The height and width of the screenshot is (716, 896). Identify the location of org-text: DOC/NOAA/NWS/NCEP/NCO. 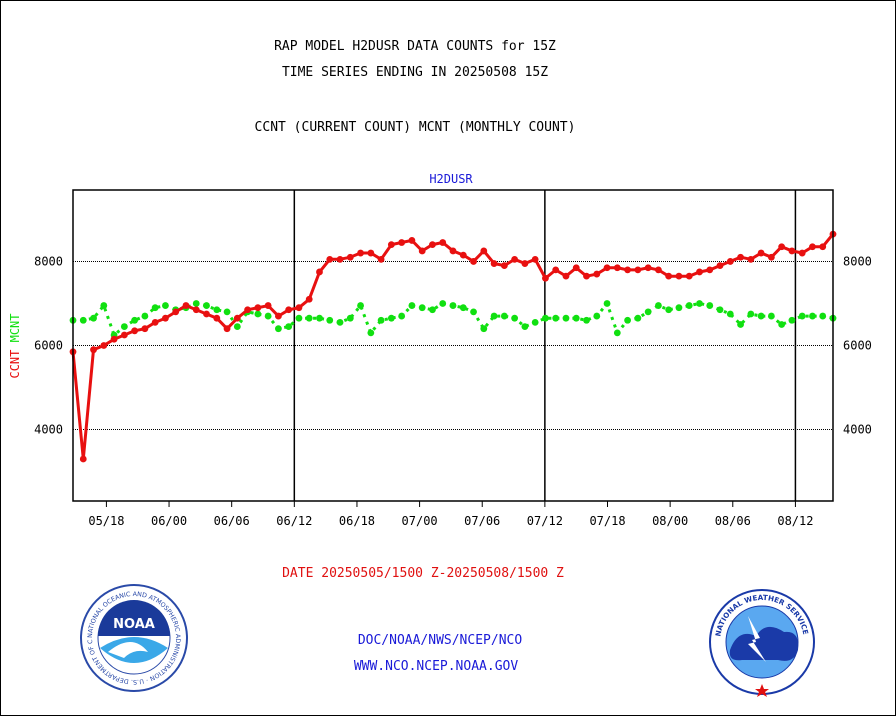
(440, 640).